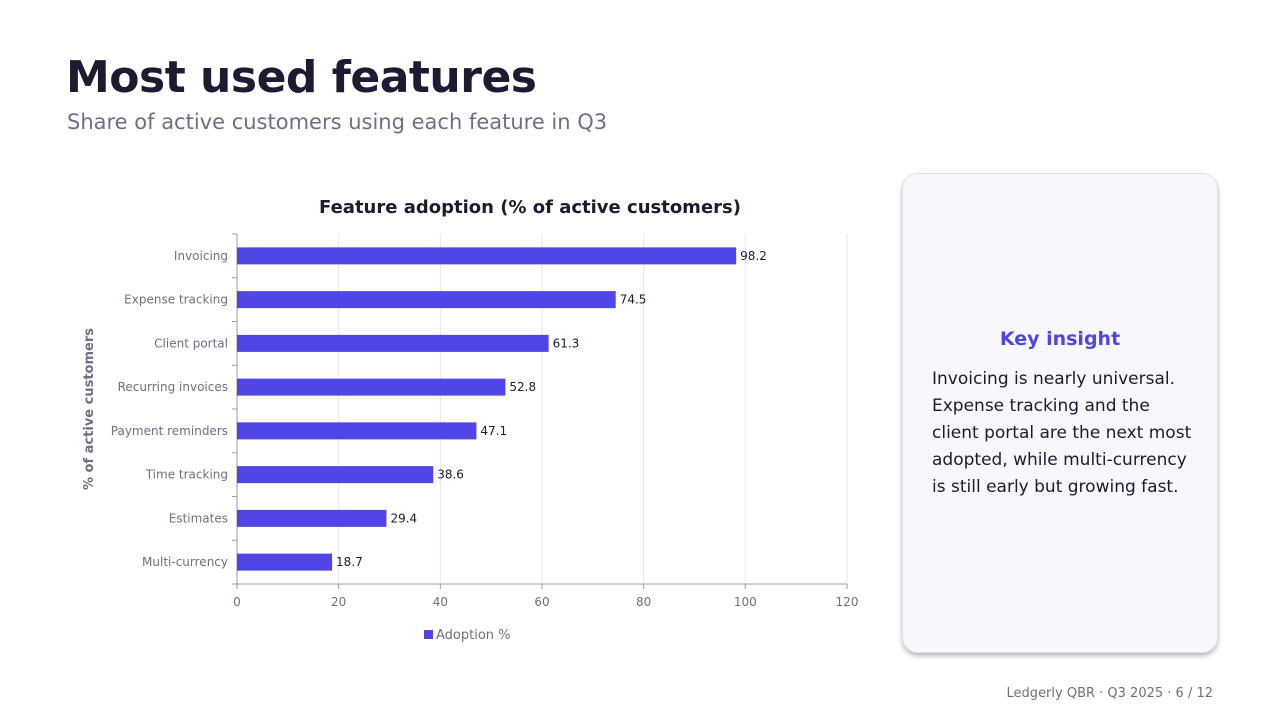 The width and height of the screenshot is (1280, 720). I want to click on footer-text: Ledgerly QBR · Q3 2025 · 6 / 12, so click(1109, 693).